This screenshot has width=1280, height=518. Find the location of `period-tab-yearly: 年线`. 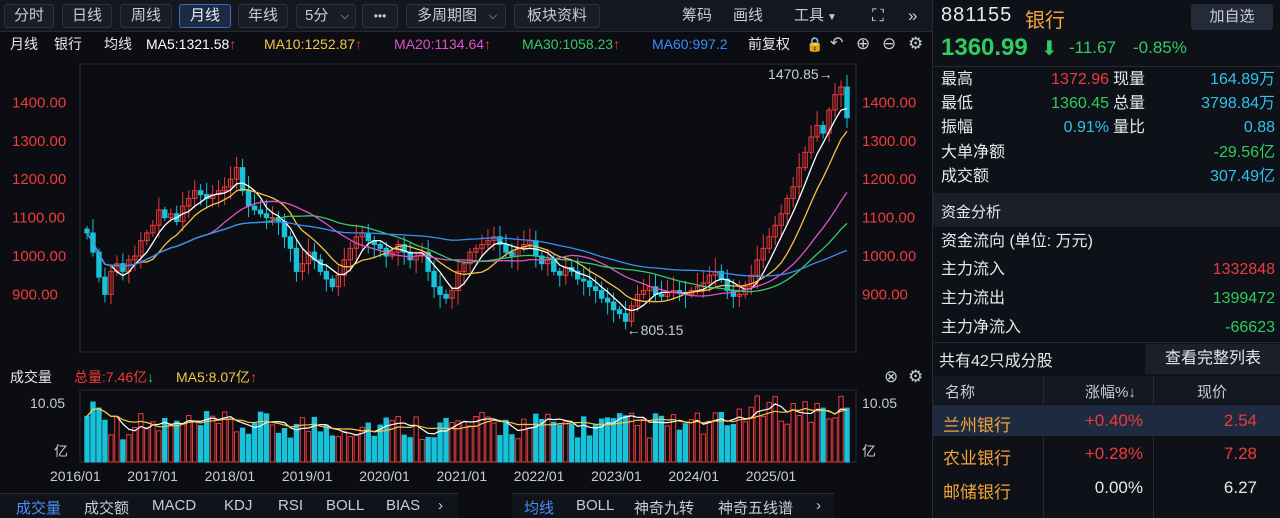

period-tab-yearly: 年线 is located at coordinates (263, 16).